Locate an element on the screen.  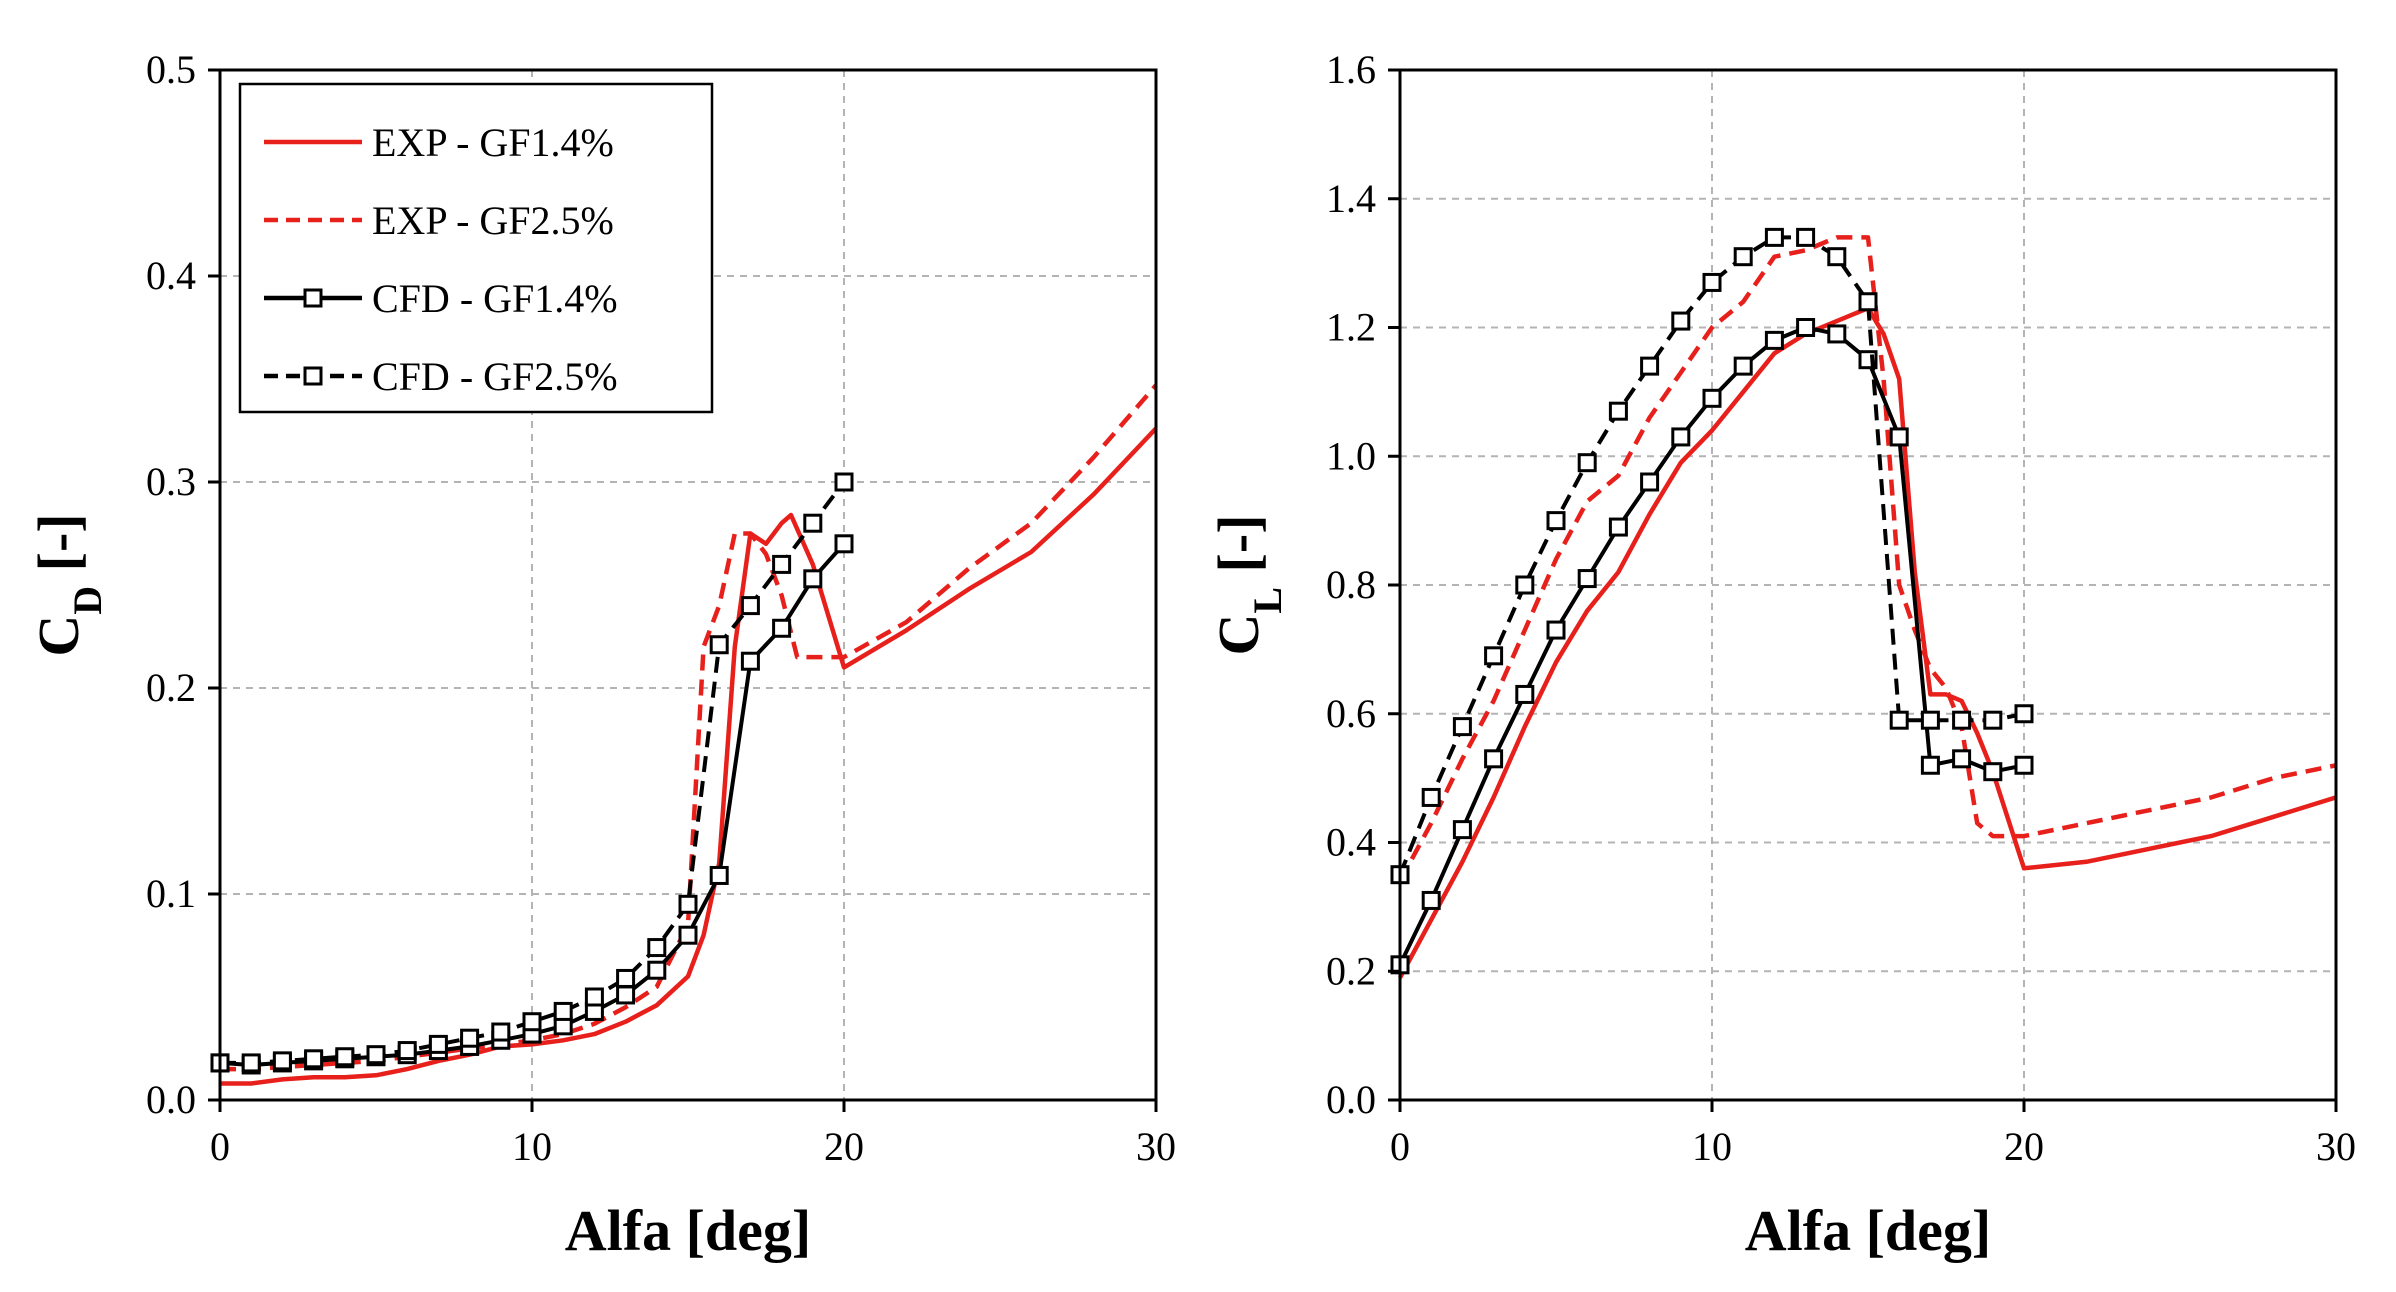
y-tick-label: 0.8 is located at coordinates (1351, 584).